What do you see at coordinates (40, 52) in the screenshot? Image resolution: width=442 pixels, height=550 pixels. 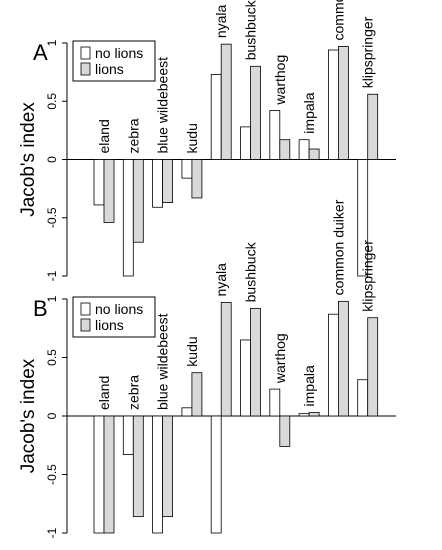 I see `panel-letter: A` at bounding box center [40, 52].